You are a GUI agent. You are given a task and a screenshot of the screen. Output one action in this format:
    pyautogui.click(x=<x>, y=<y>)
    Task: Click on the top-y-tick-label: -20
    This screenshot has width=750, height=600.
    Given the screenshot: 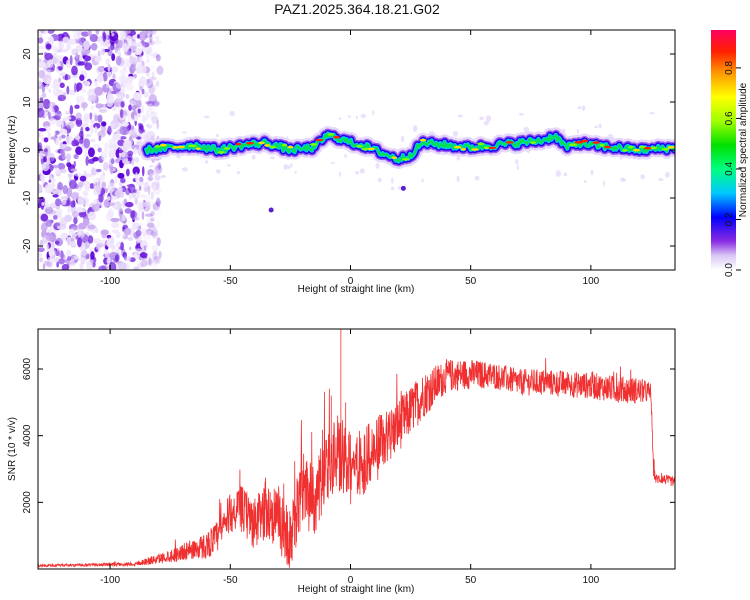 What is the action you would take?
    pyautogui.click(x=27, y=245)
    